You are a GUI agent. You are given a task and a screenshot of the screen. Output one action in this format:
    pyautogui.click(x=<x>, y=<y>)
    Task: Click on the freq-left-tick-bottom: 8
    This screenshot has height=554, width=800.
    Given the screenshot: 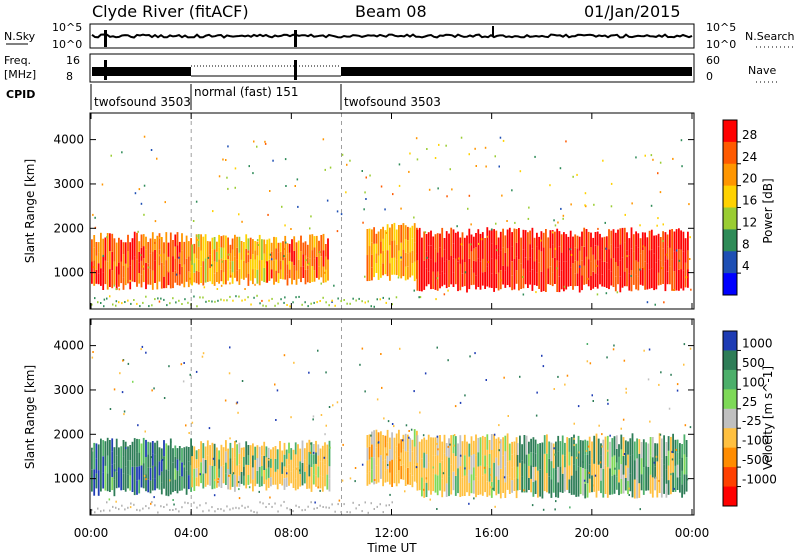 What is the action you would take?
    pyautogui.click(x=69, y=76)
    